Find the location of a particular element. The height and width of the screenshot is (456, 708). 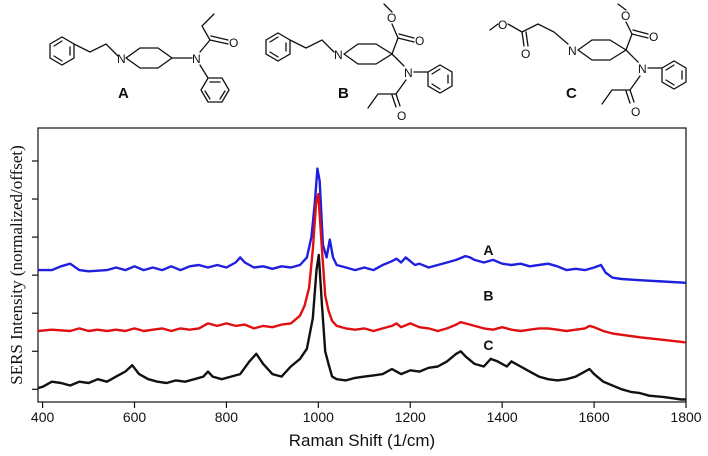

structure-a-label: A is located at coordinates (123, 93).